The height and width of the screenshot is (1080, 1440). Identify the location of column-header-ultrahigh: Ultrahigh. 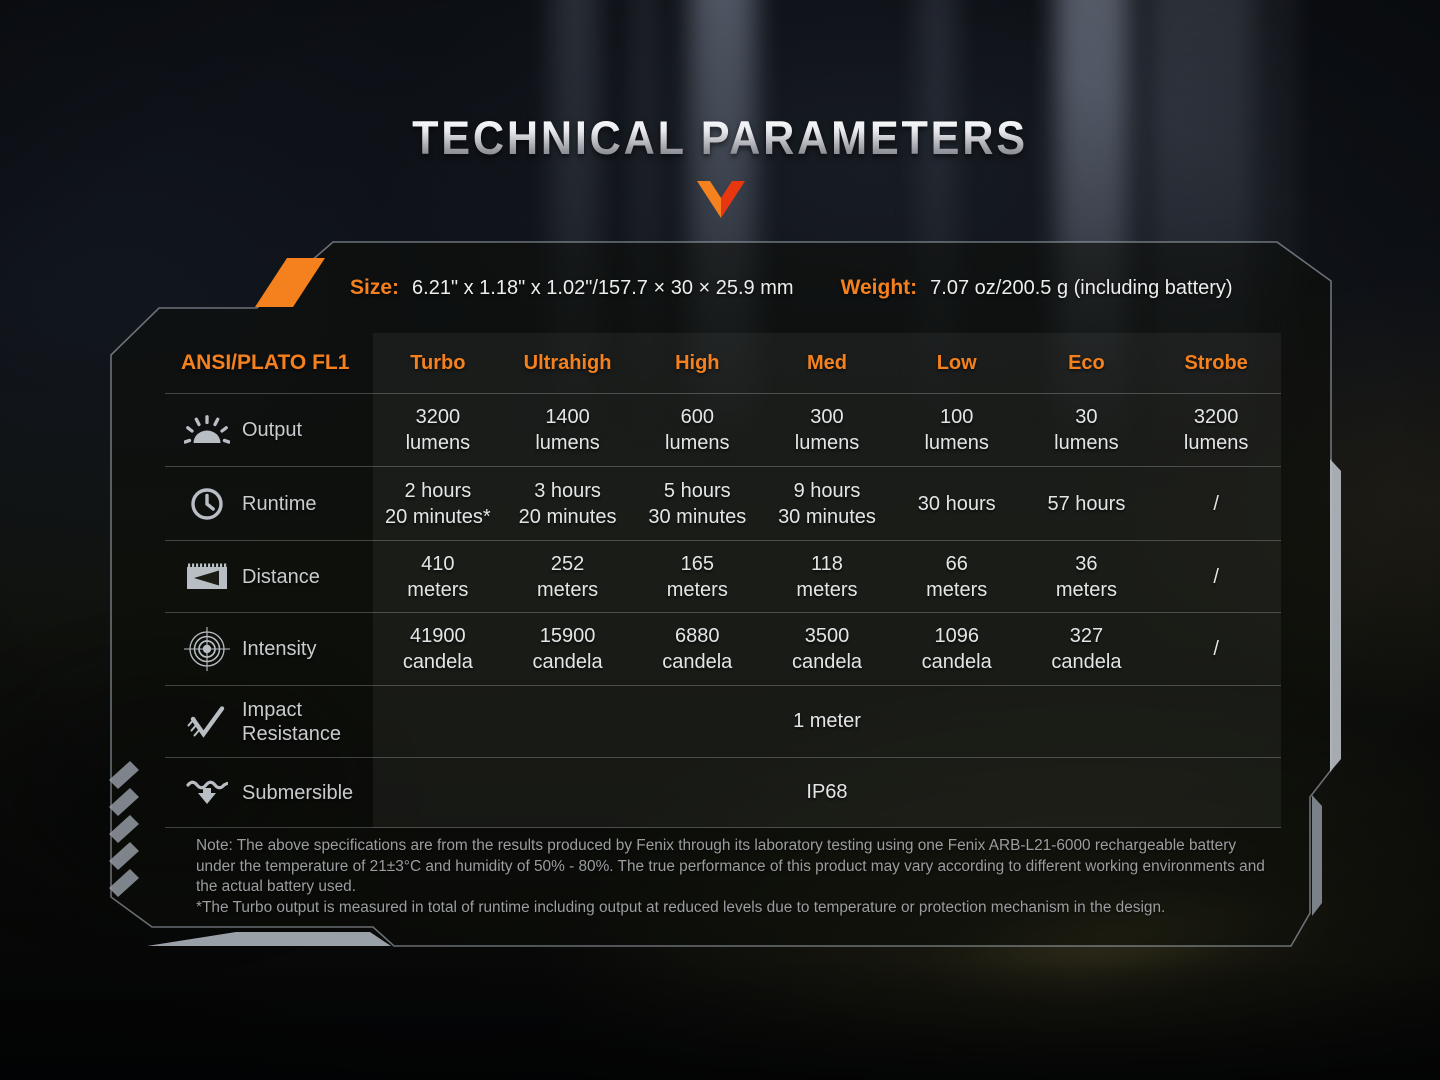
(567, 362).